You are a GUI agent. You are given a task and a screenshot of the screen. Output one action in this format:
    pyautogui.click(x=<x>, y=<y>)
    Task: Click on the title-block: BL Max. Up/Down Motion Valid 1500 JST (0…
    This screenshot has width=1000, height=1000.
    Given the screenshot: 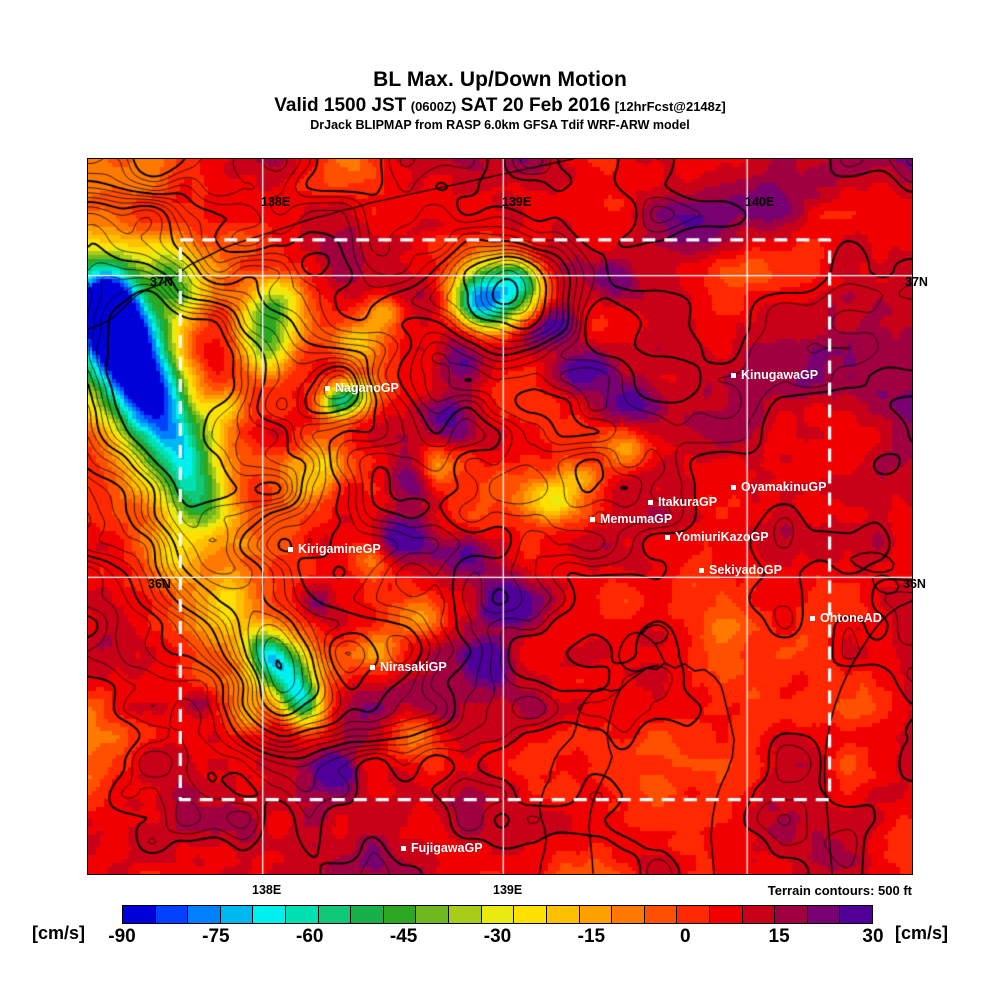 What is the action you would take?
    pyautogui.click(x=500, y=100)
    